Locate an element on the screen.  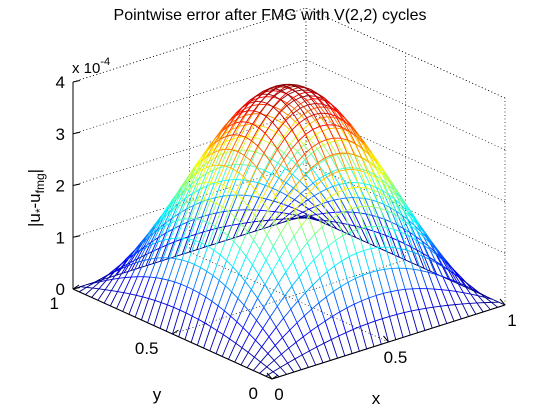
y-tick-label: 1 is located at coordinates (54, 303).